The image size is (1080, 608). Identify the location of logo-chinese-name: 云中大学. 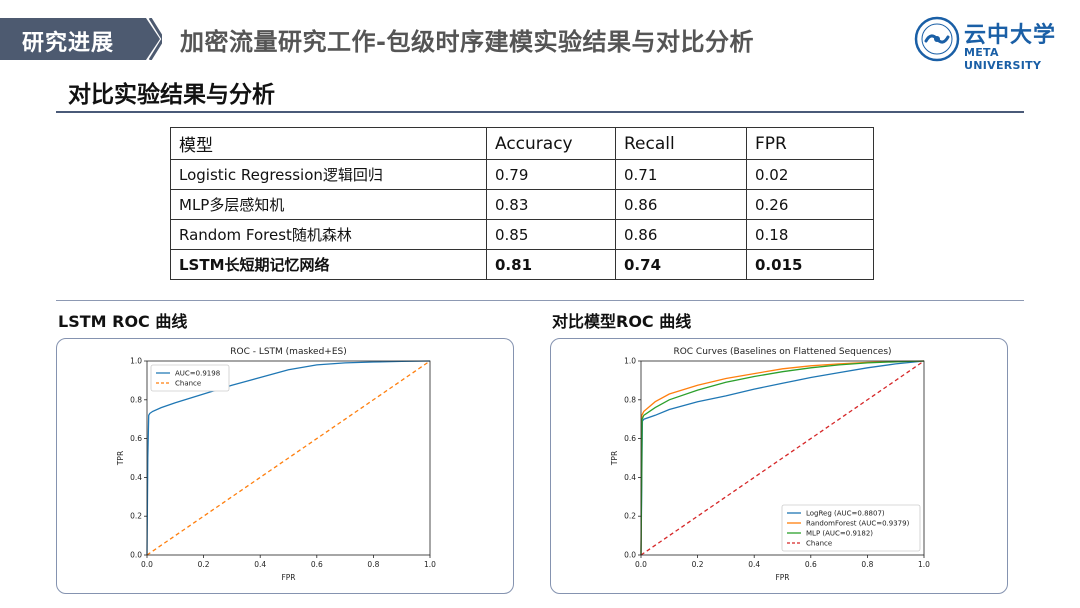
(1010, 35).